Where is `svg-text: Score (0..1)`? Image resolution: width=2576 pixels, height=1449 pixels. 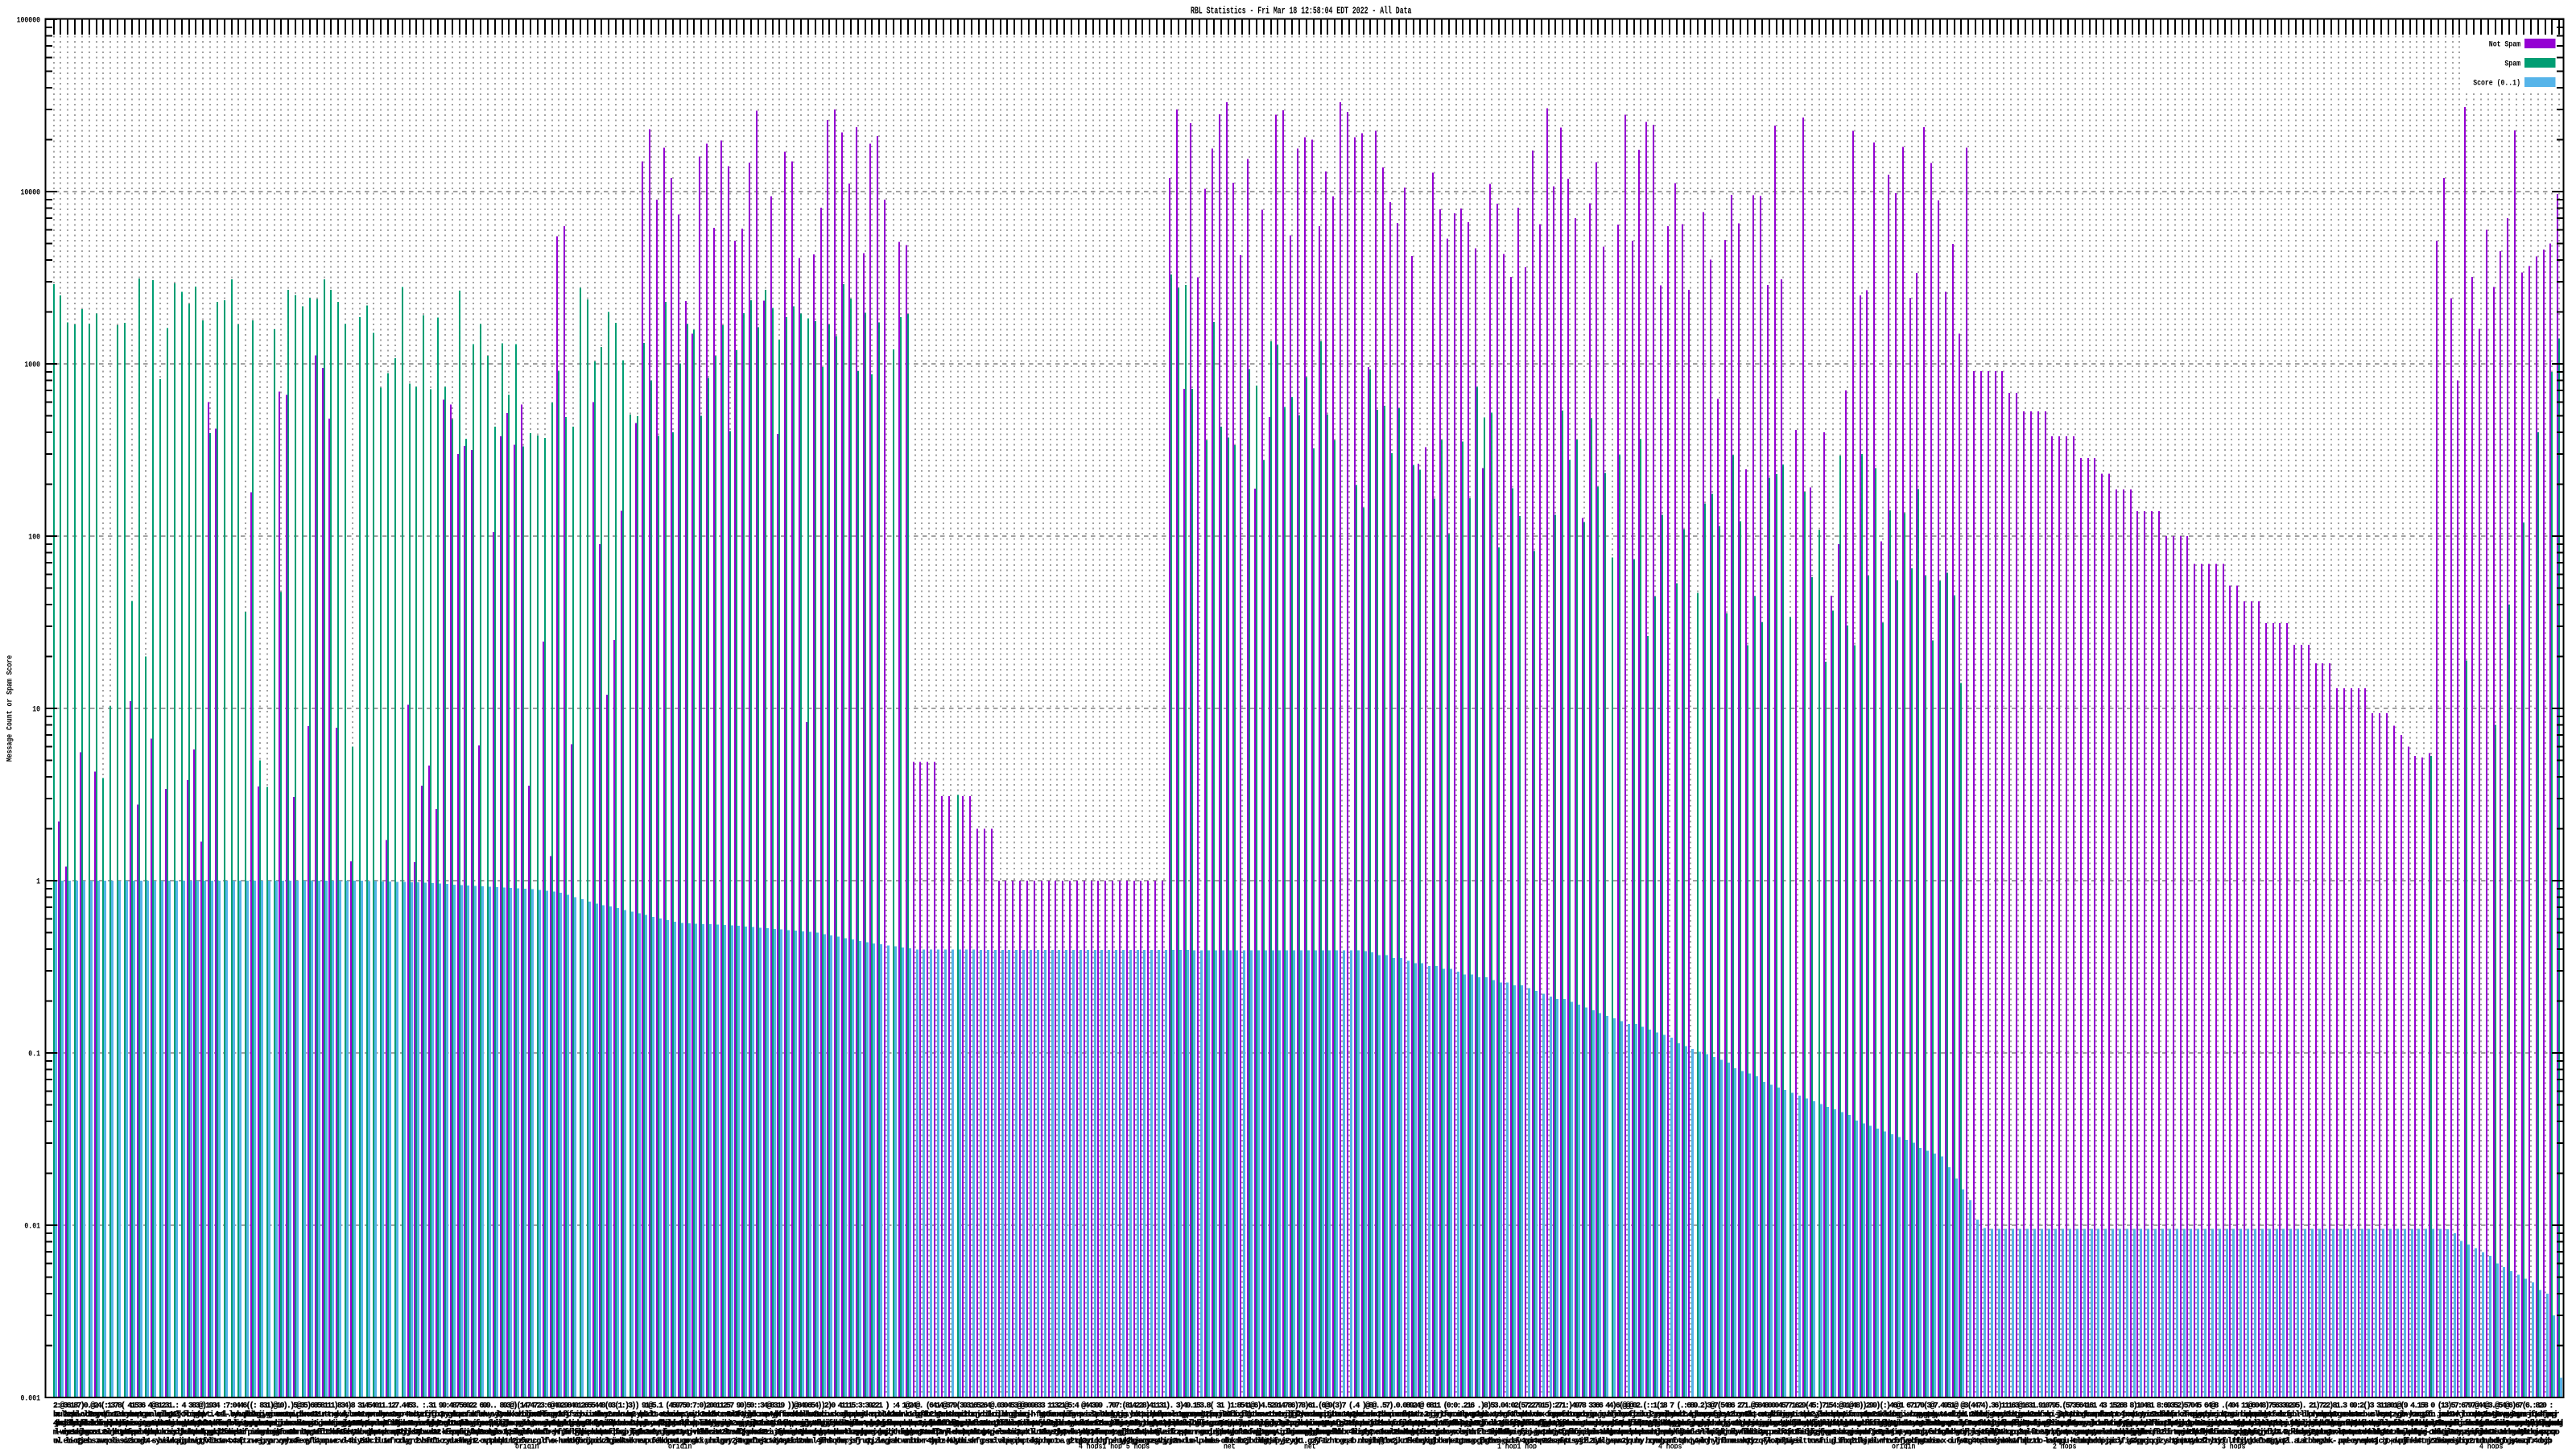
svg-text: Score (0..1) is located at coordinates (2496, 84).